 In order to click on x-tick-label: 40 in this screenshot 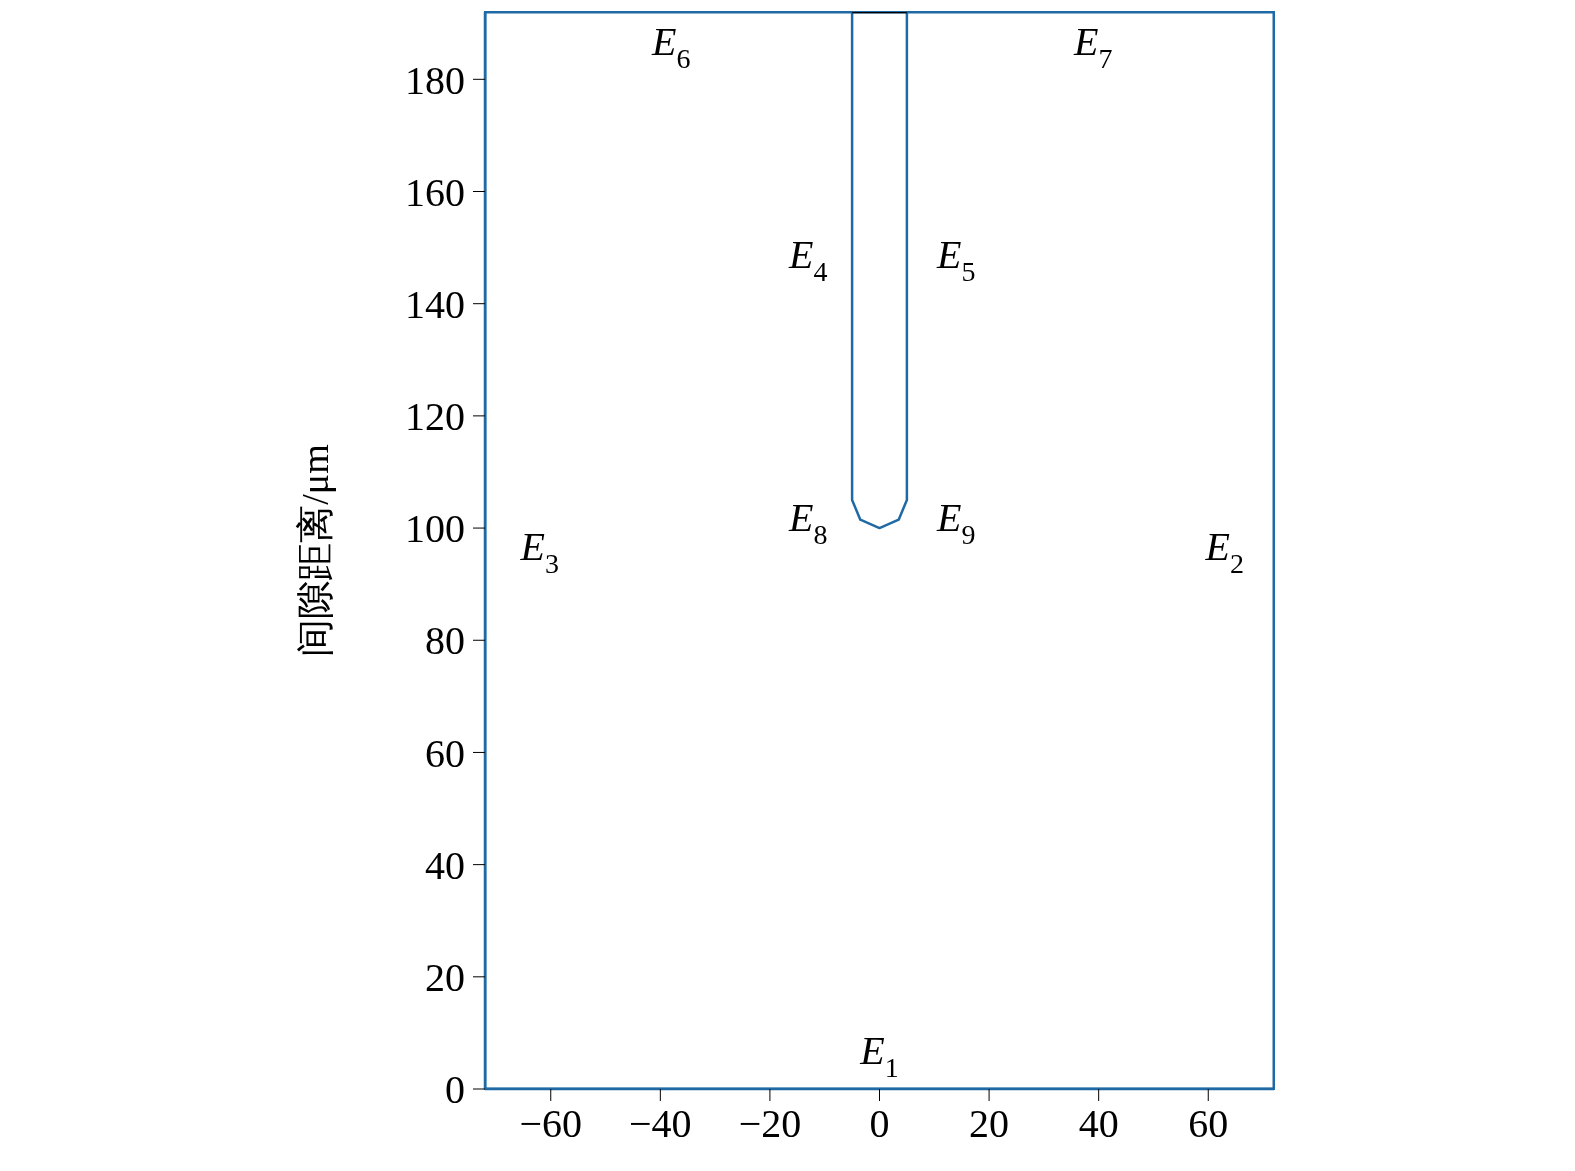, I will do `click(1098, 1124)`.